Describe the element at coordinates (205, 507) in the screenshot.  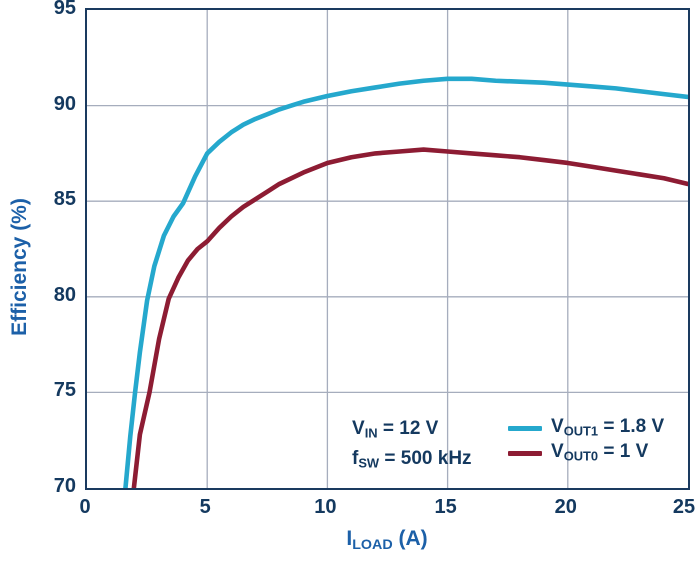
I see `x-tick-label: 5` at that location.